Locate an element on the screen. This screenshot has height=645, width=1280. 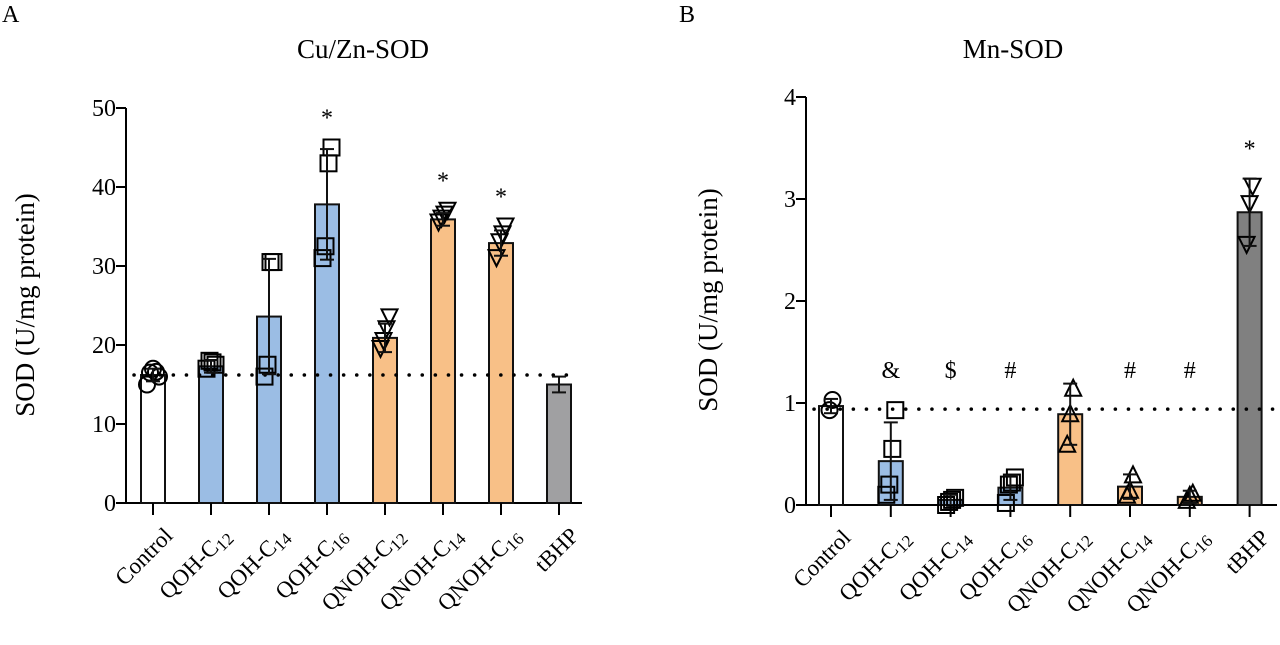
panel-letter-a: A is located at coordinates (11, 15).